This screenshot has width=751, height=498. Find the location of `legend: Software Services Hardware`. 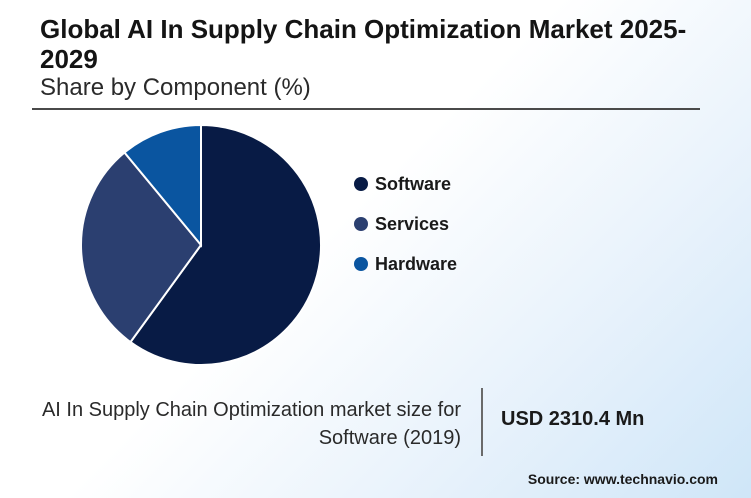

legend: Software Services Hardware is located at coordinates (405, 233).